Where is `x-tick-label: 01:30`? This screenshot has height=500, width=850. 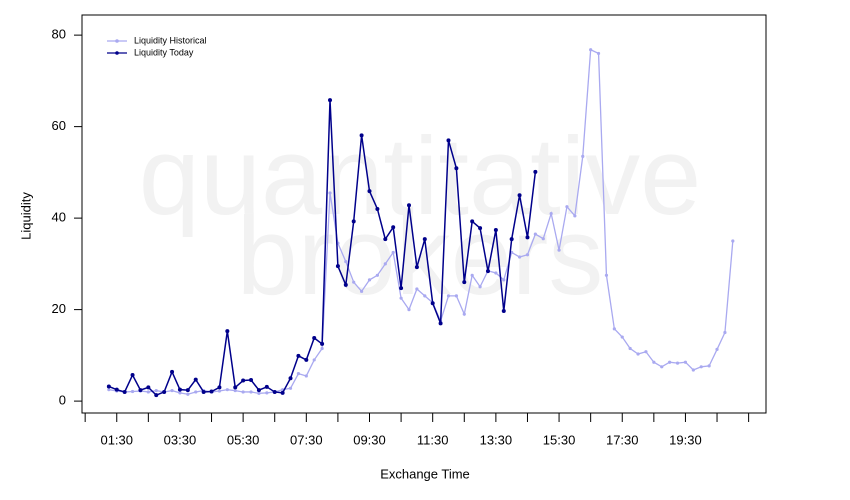
x-tick-label: 01:30 is located at coordinates (116, 439).